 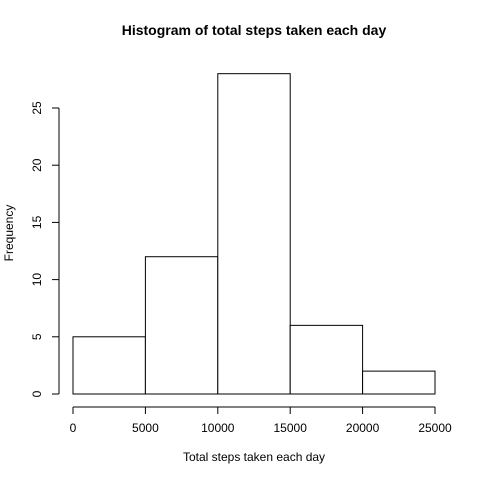 I want to click on y-tick-label-2: 10, so click(x=37, y=280).